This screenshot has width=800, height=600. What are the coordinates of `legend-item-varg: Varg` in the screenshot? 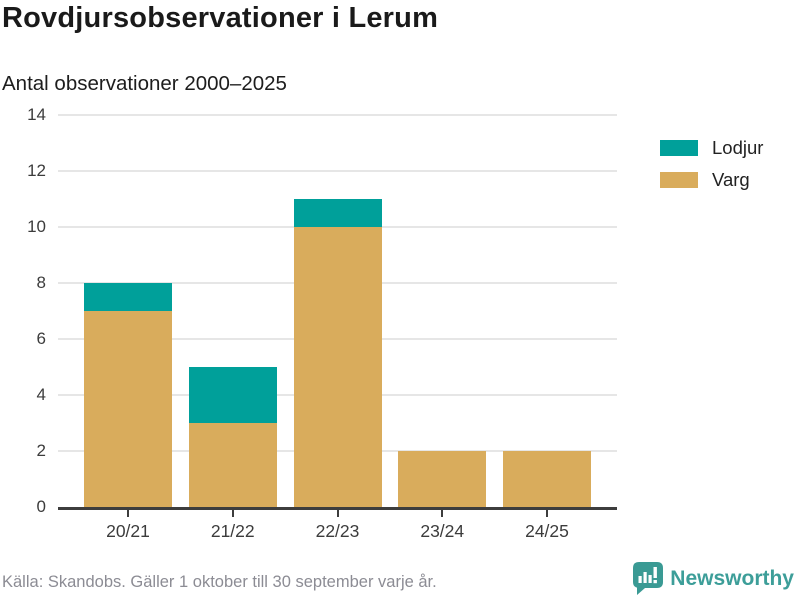 It's located at (711, 180).